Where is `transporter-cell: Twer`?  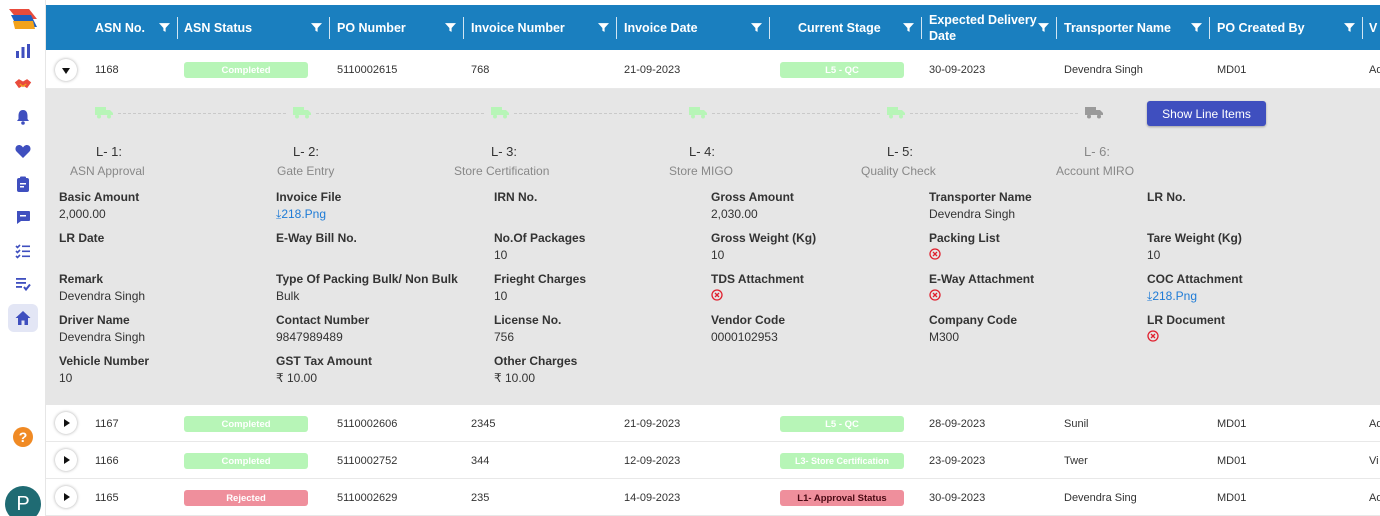
transporter-cell: Twer is located at coordinates (1076, 460).